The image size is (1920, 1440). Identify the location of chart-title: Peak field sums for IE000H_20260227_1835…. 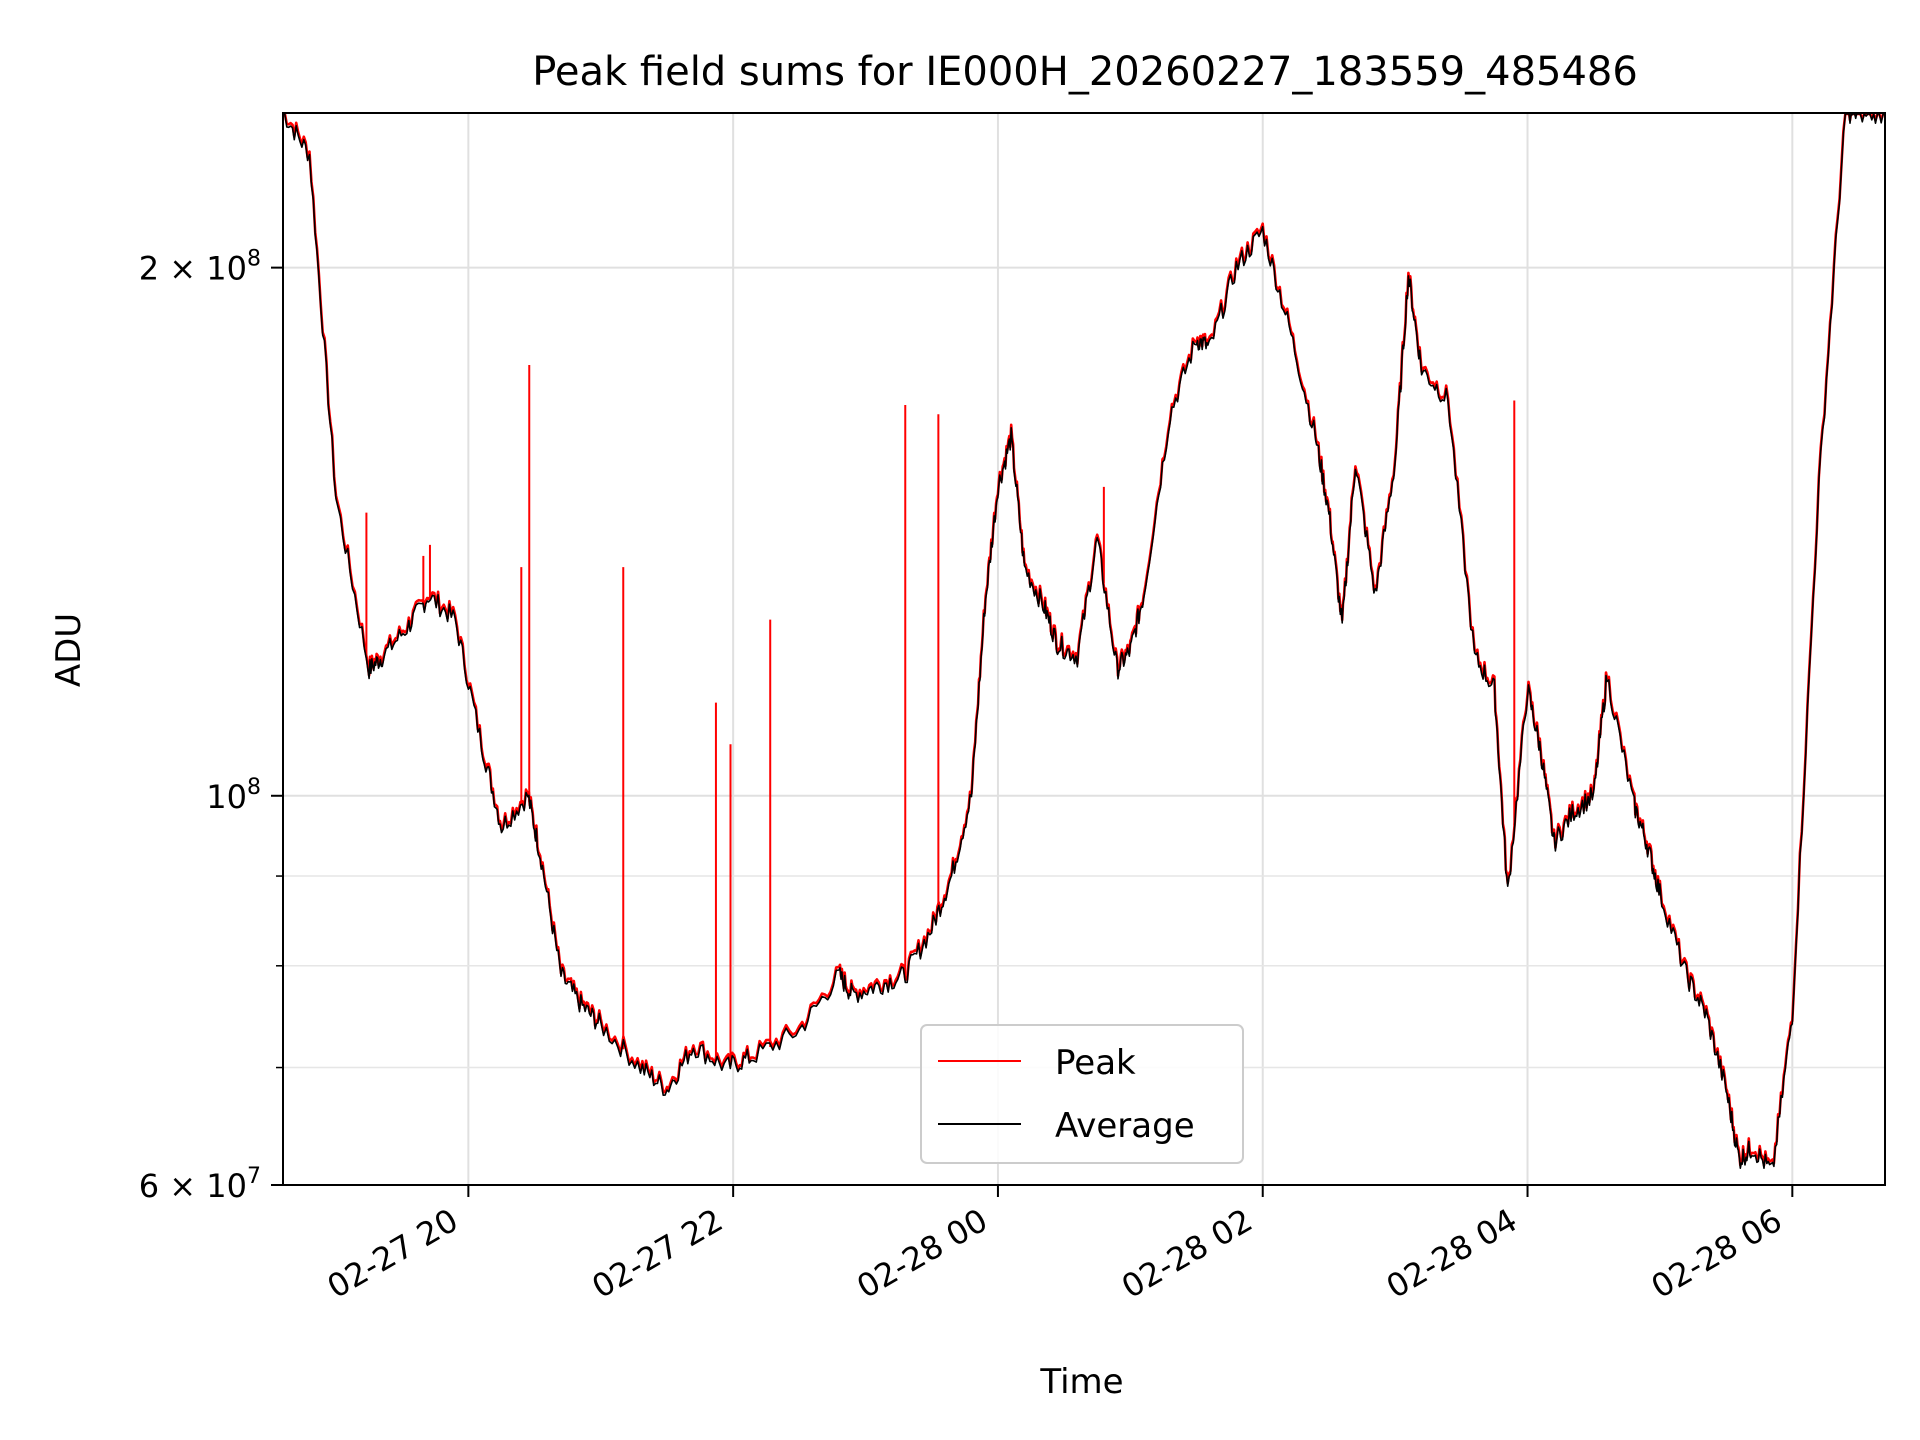
(1085, 72).